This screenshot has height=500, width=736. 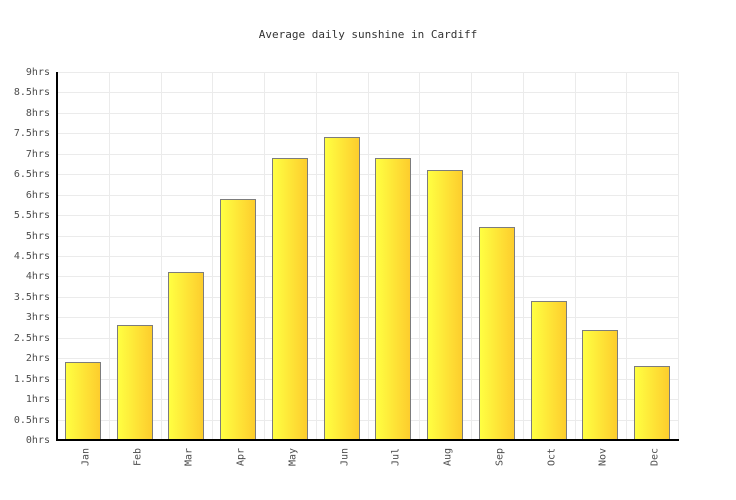 I want to click on x-tick-label: Feb, so click(x=138, y=457).